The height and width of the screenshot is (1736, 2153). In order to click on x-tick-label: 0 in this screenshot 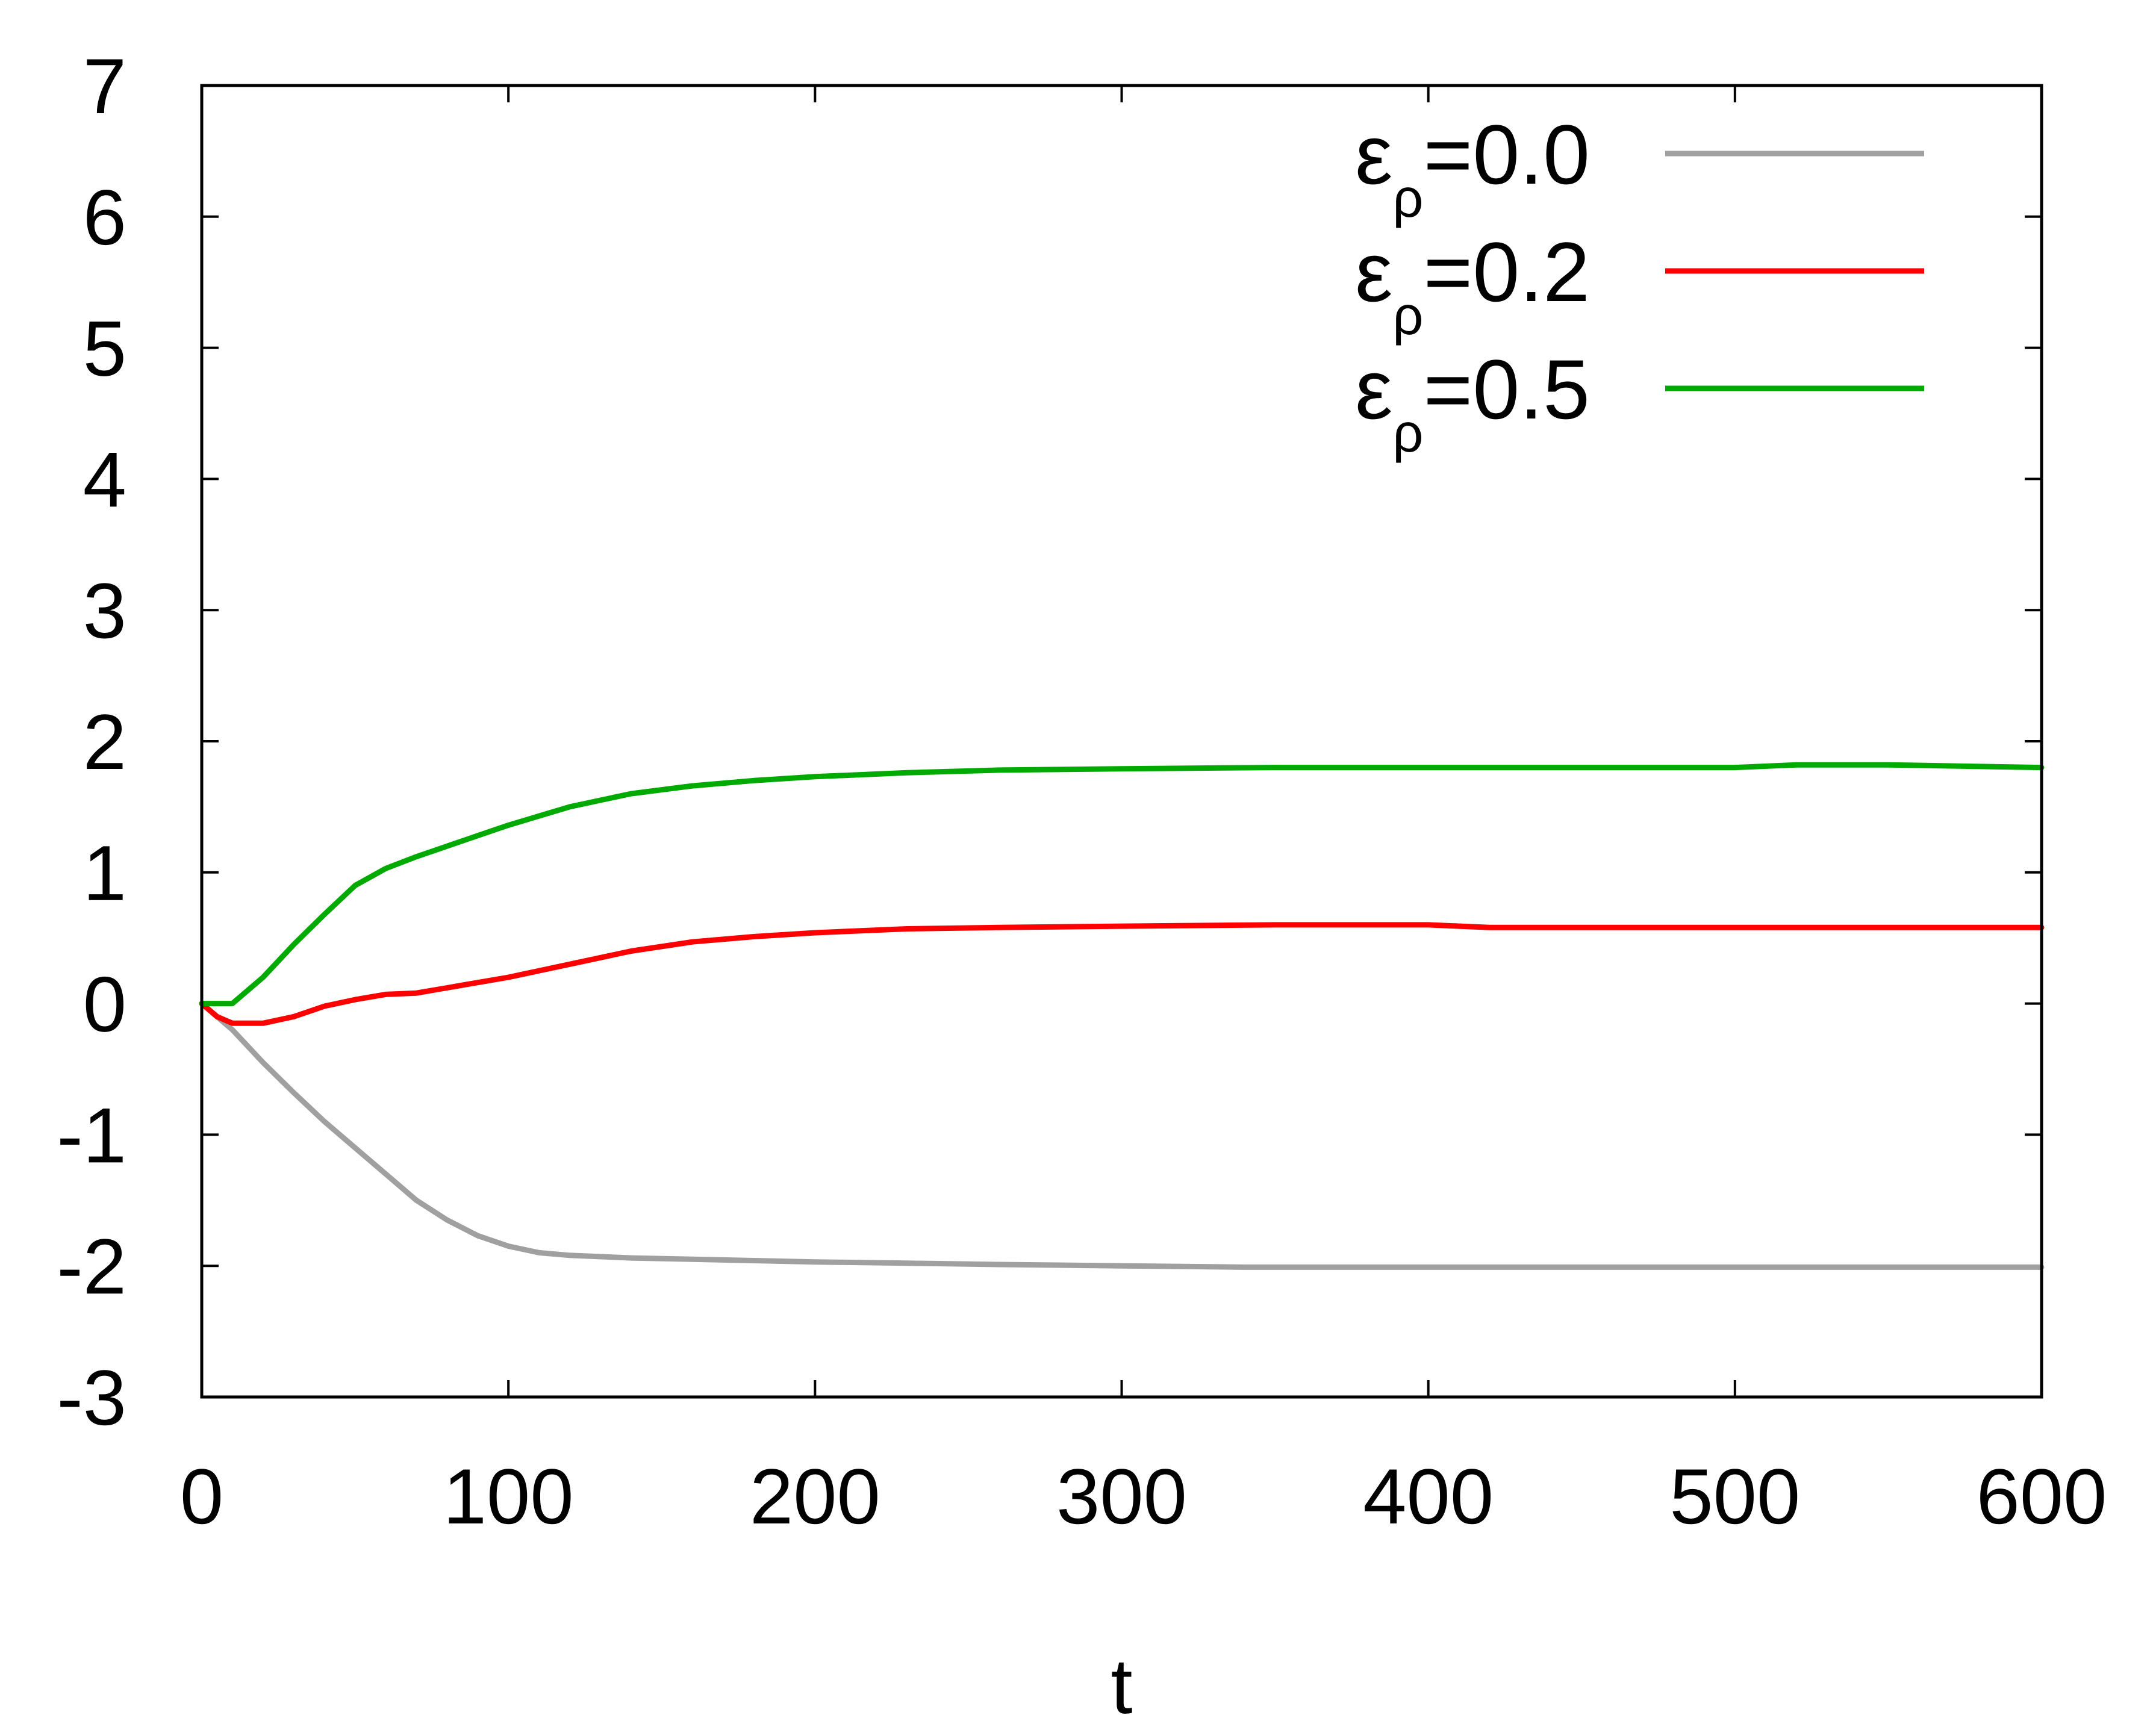, I will do `click(202, 1496)`.